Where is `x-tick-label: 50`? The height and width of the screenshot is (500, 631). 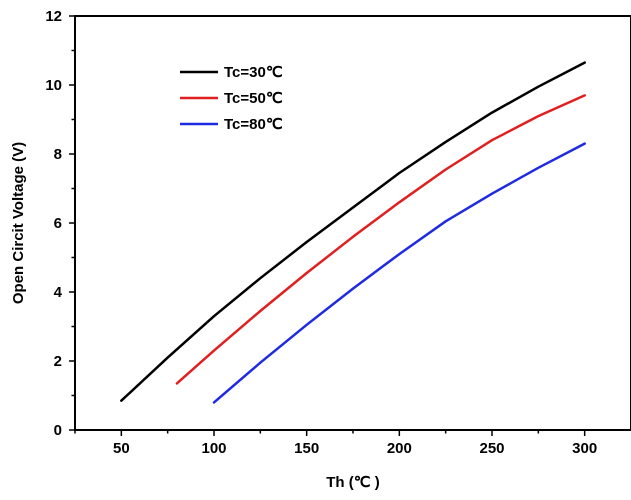 x-tick-label: 50 is located at coordinates (121, 448).